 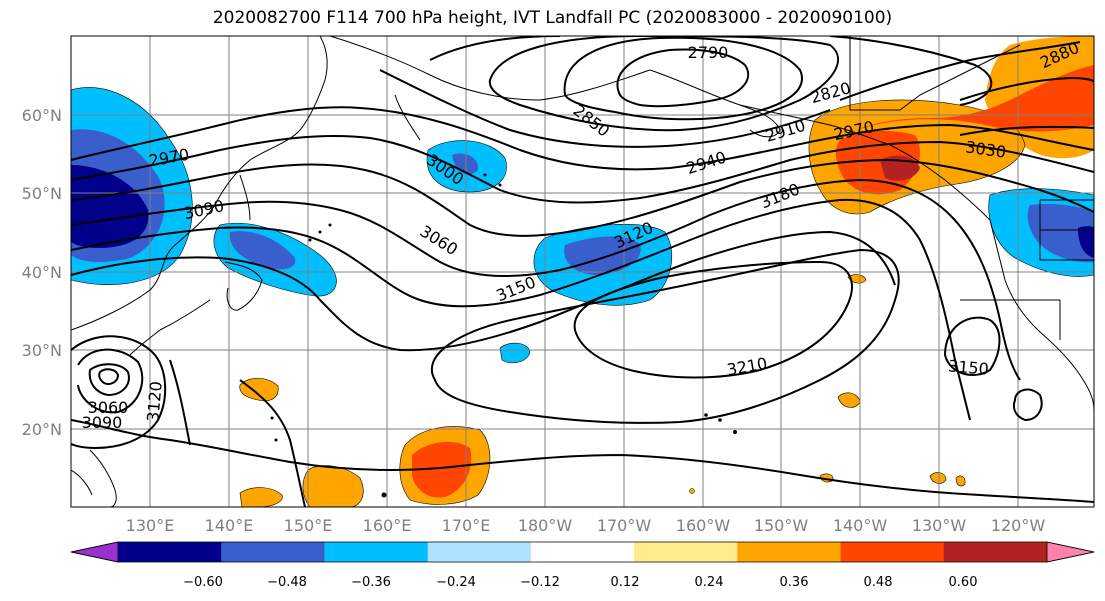 I want to click on colorbar-tick-label: −0.48, so click(x=287, y=582).